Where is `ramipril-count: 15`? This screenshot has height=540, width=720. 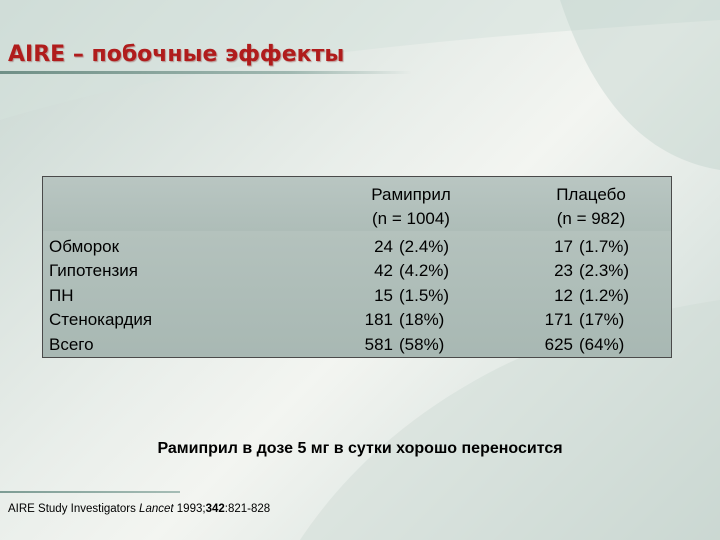
ramipril-count: 15 is located at coordinates (383, 295).